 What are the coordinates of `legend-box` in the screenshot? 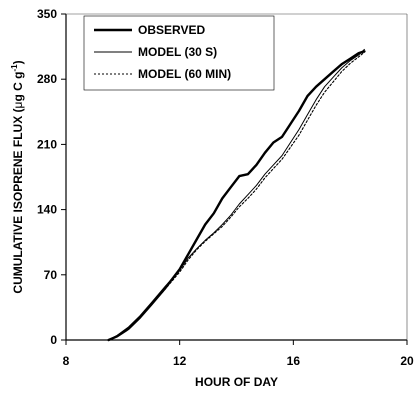 It's located at (179, 53).